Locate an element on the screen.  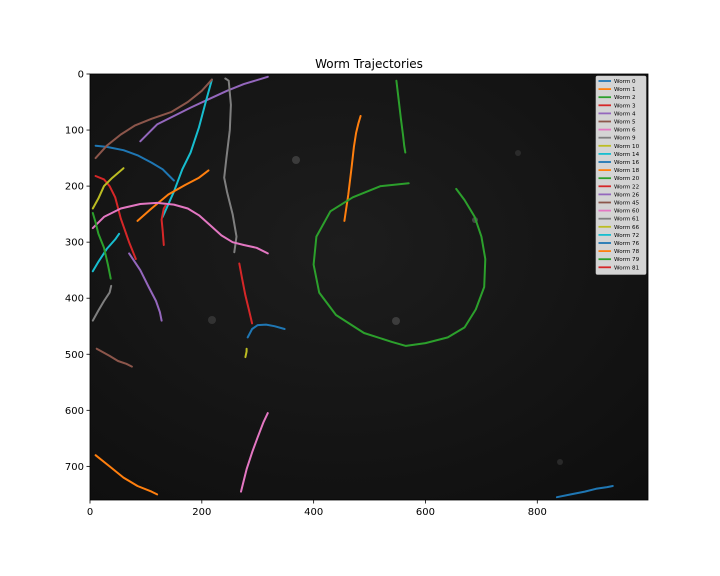
x-tick-label: 0 is located at coordinates (90, 512).